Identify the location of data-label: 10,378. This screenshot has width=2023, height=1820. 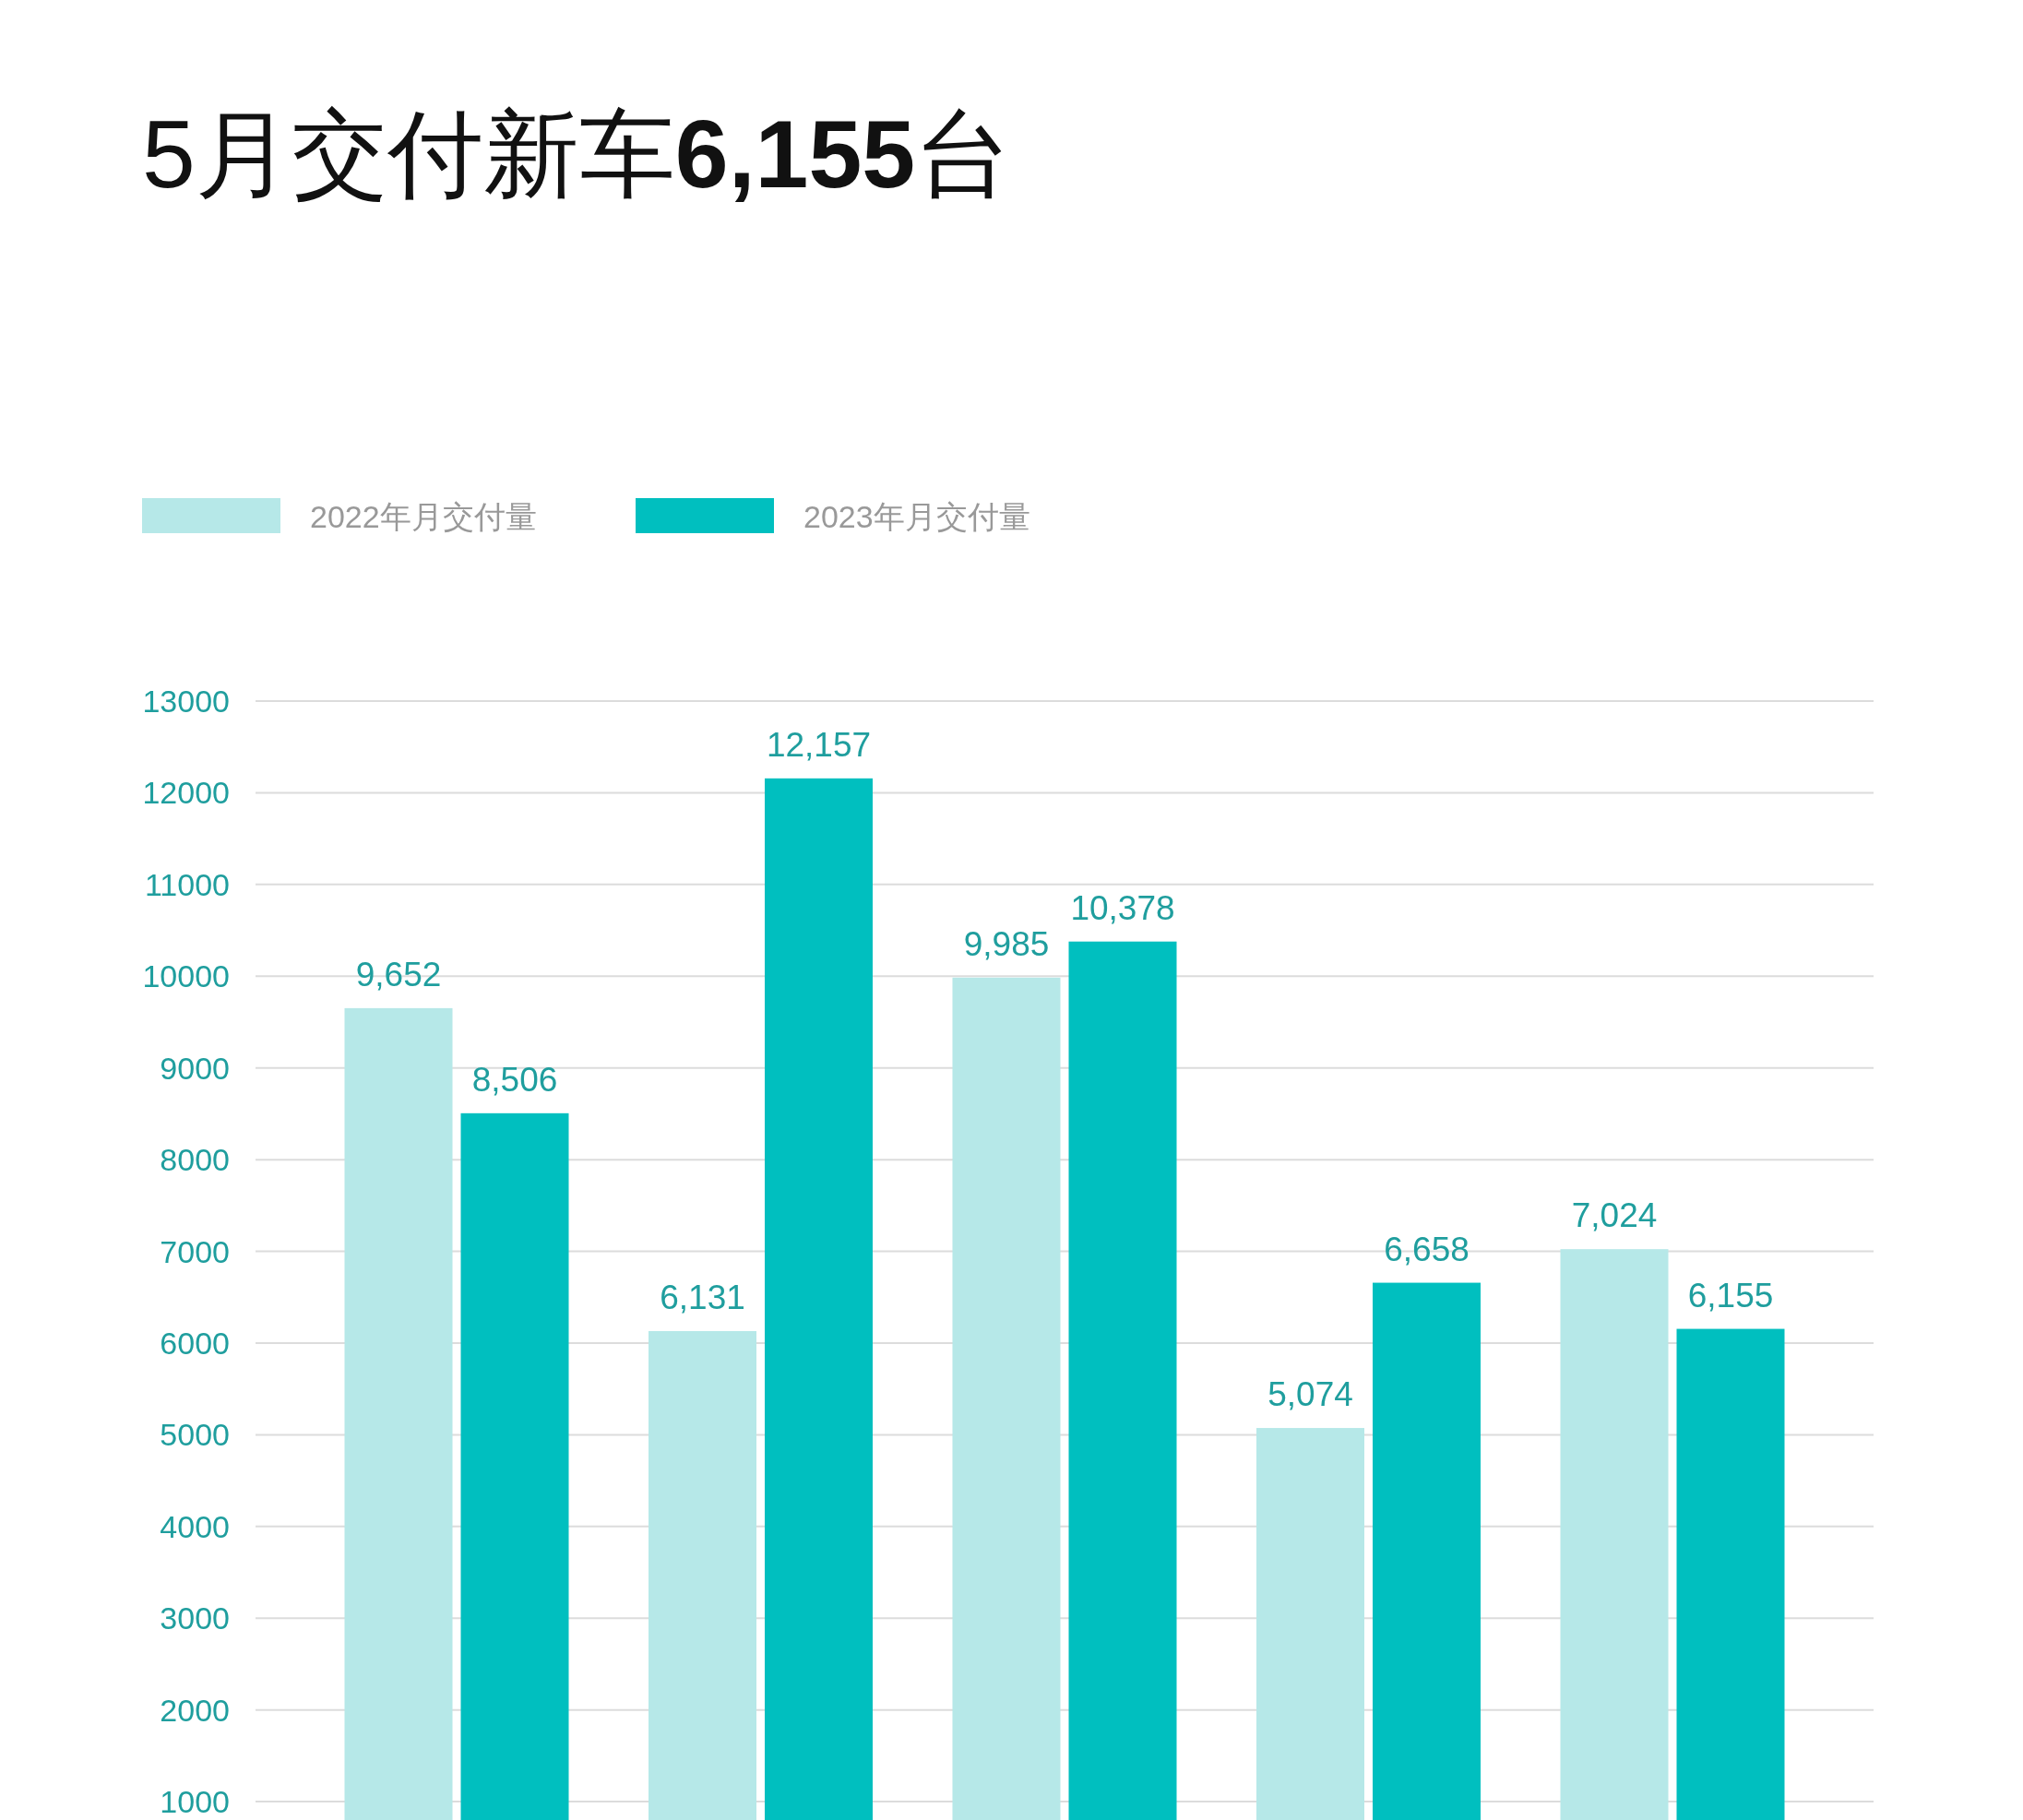
(1122, 907).